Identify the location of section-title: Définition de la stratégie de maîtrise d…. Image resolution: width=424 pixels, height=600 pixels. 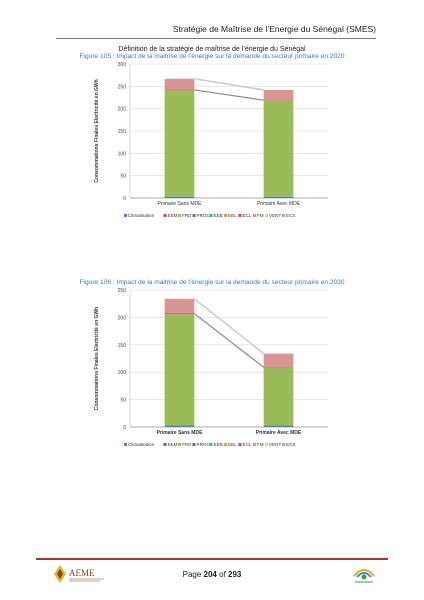
(212, 49).